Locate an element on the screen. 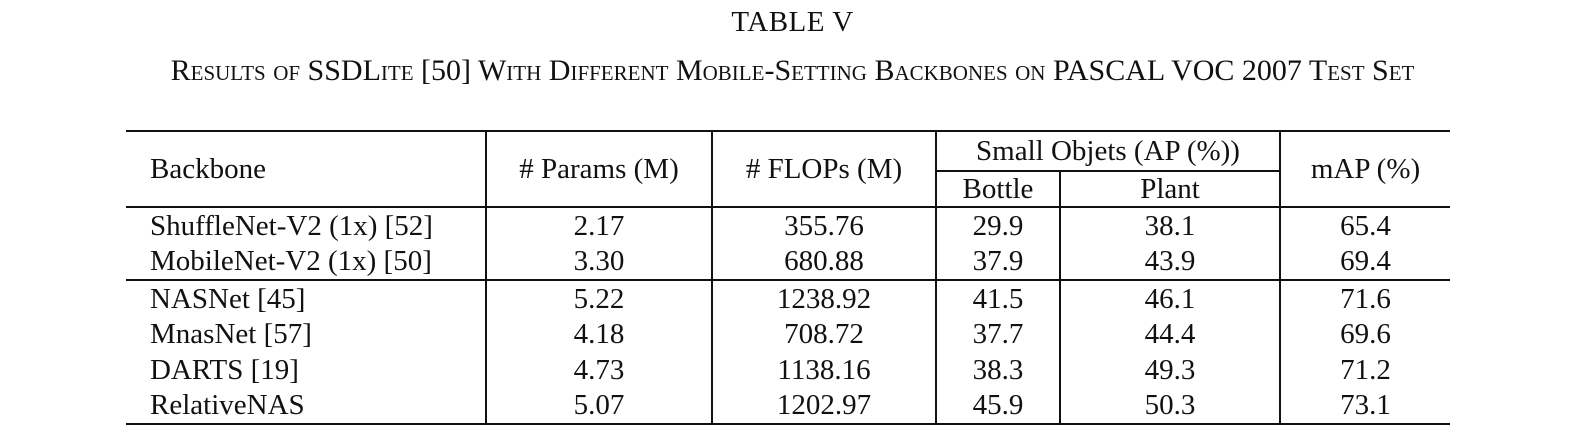  cell-flops: 355.76 is located at coordinates (824, 225).